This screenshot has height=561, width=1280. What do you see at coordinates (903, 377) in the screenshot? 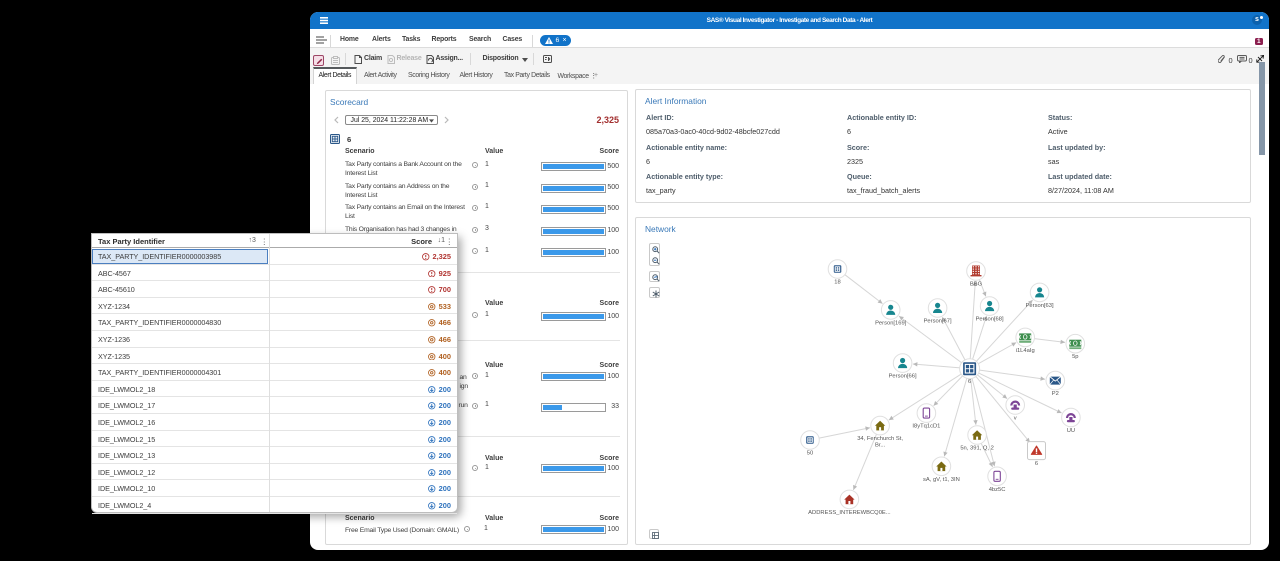
I see `svg-text: Person[66]` at bounding box center [903, 377].